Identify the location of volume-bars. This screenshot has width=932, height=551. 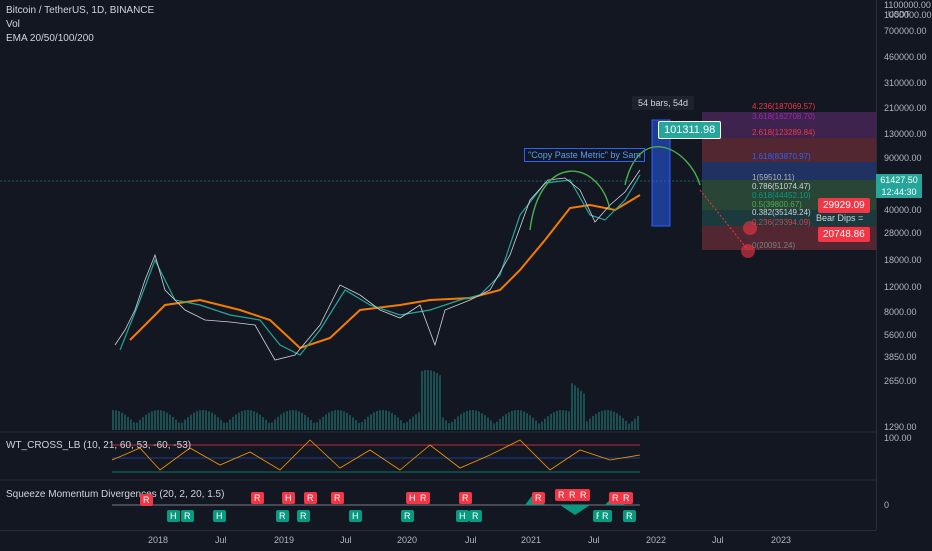
(375, 400).